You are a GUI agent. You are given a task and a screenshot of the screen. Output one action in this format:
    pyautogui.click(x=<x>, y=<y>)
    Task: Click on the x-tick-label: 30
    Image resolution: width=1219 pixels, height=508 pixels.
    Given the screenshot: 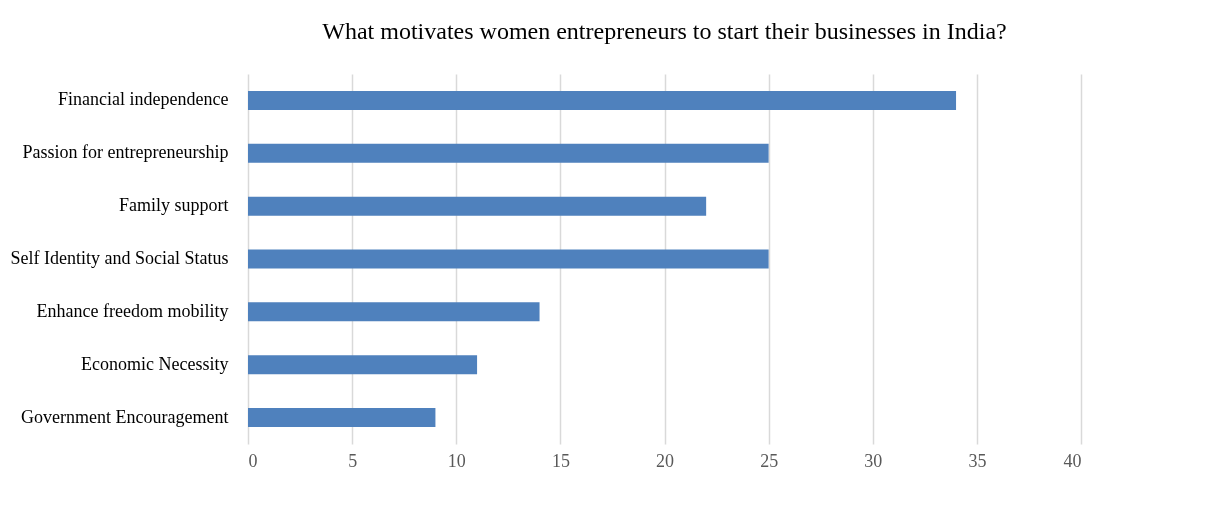 What is the action you would take?
    pyautogui.click(x=873, y=460)
    